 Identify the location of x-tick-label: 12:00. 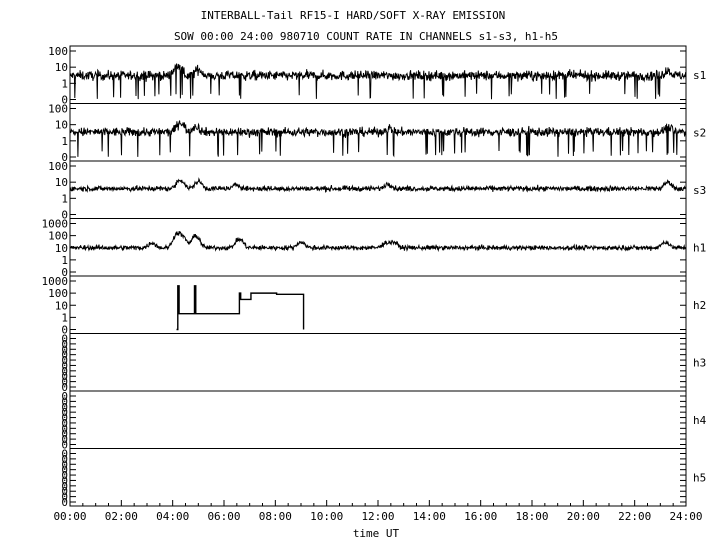
(377, 516).